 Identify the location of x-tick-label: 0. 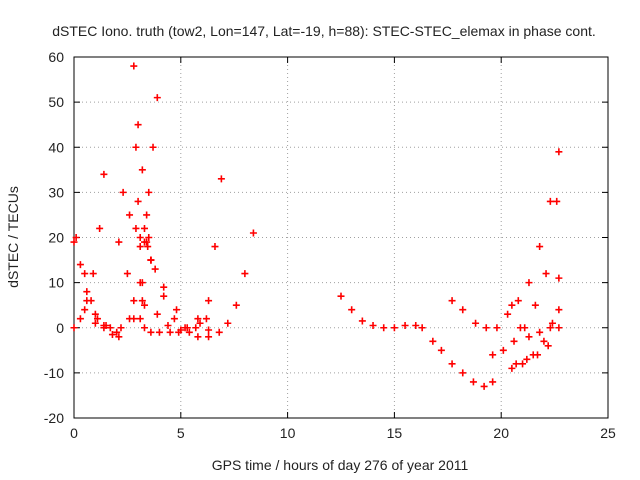
(74, 433).